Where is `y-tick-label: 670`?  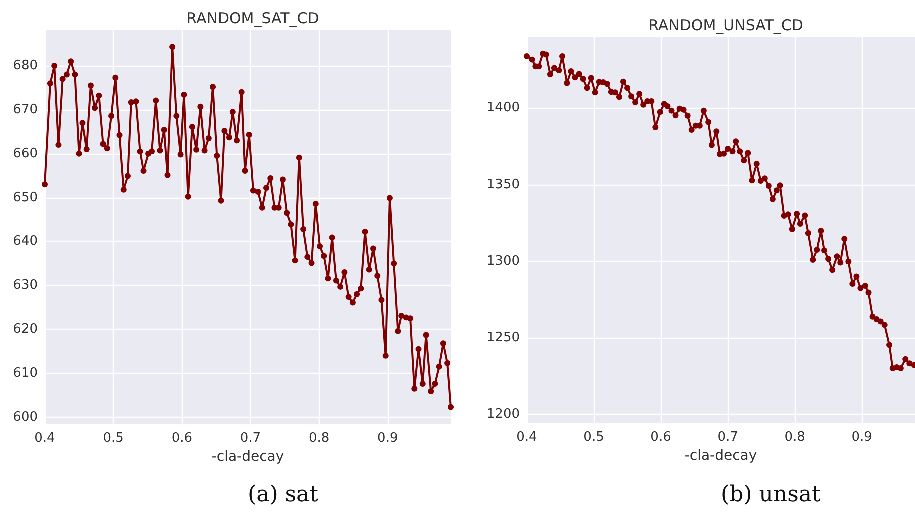
y-tick-label: 670 is located at coordinates (25, 110).